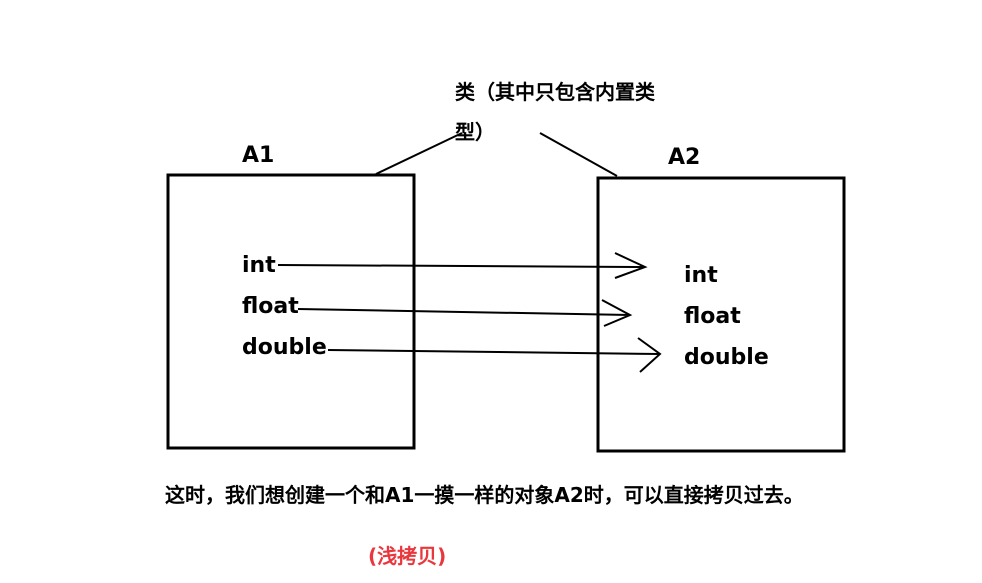 This screenshot has height=583, width=982. I want to click on class-label-box: 类（其中只包含内置类型）, so click(555, 112).